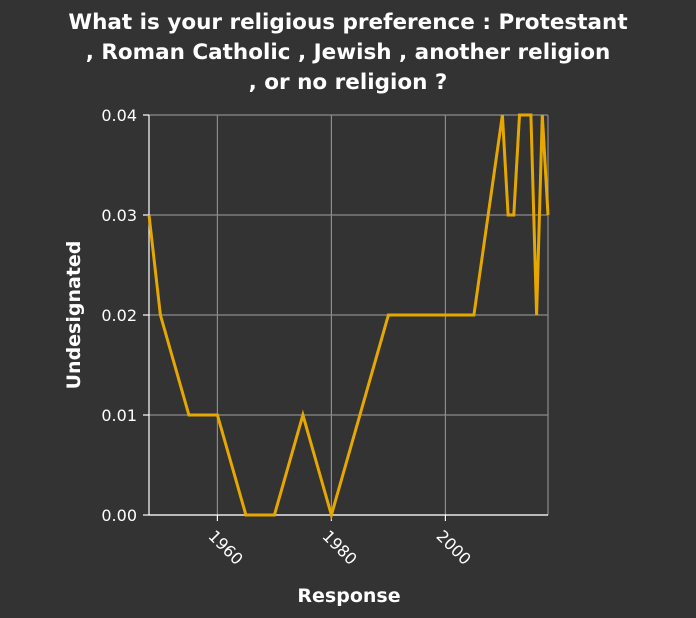 Image resolution: width=696 pixels, height=618 pixels. I want to click on y-tick-label: 0.00, so click(119, 515).